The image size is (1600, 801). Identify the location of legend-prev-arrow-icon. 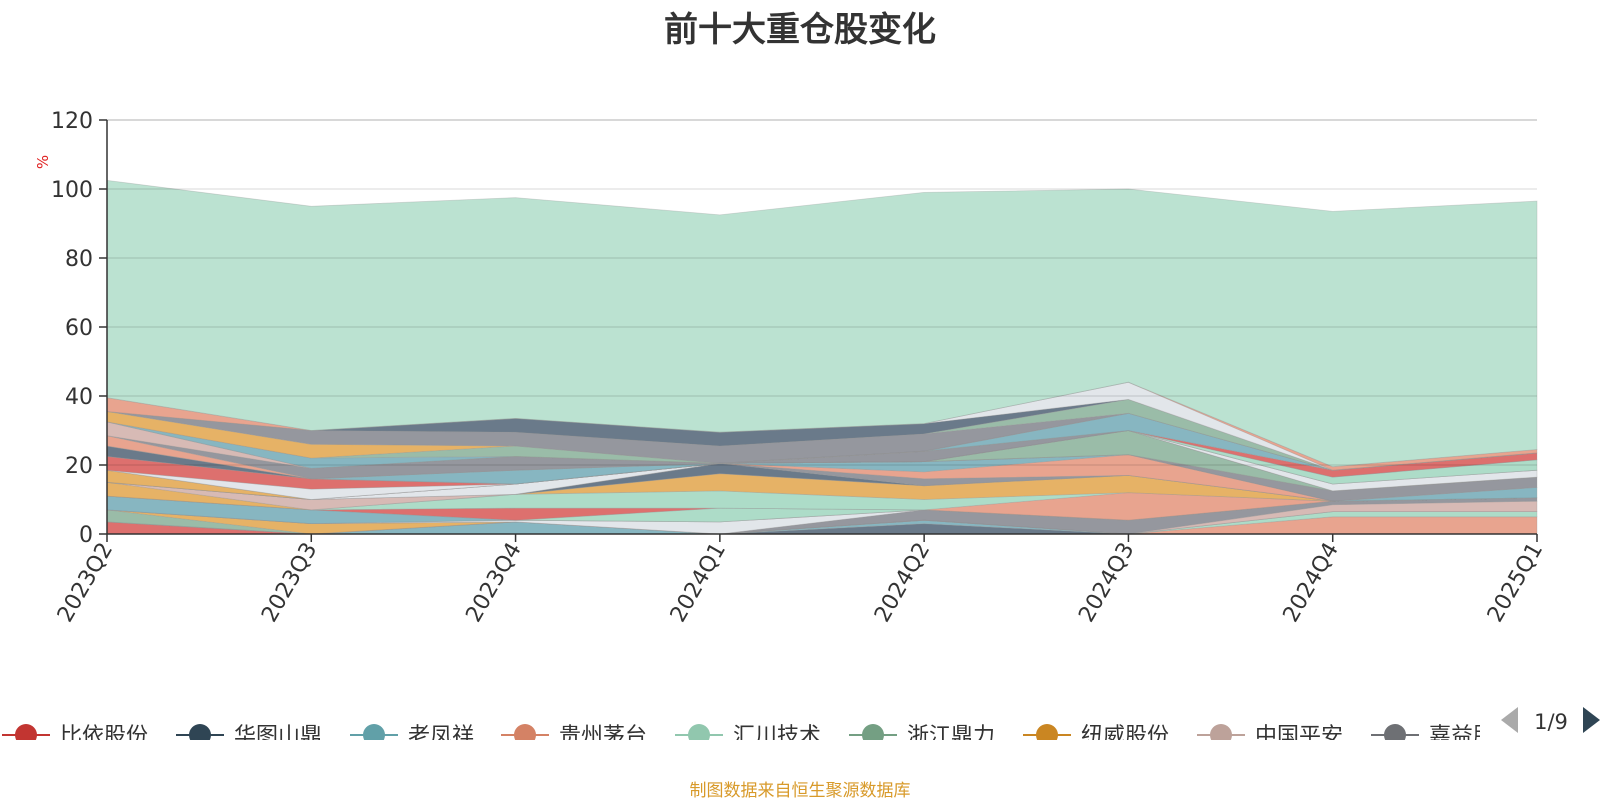
(1509, 720).